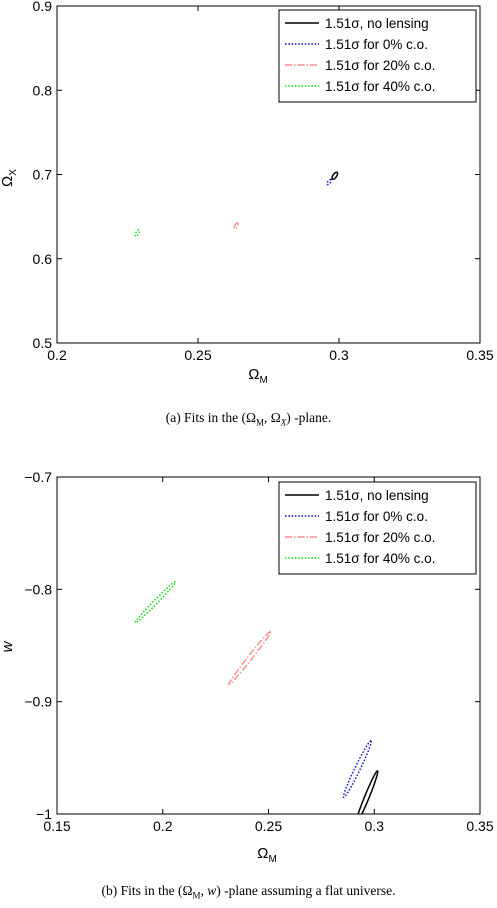  What do you see at coordinates (248, 419) in the screenshot?
I see `figure-a-caption: (a) Fits in the (ΩM, ΩX) -plane.` at bounding box center [248, 419].